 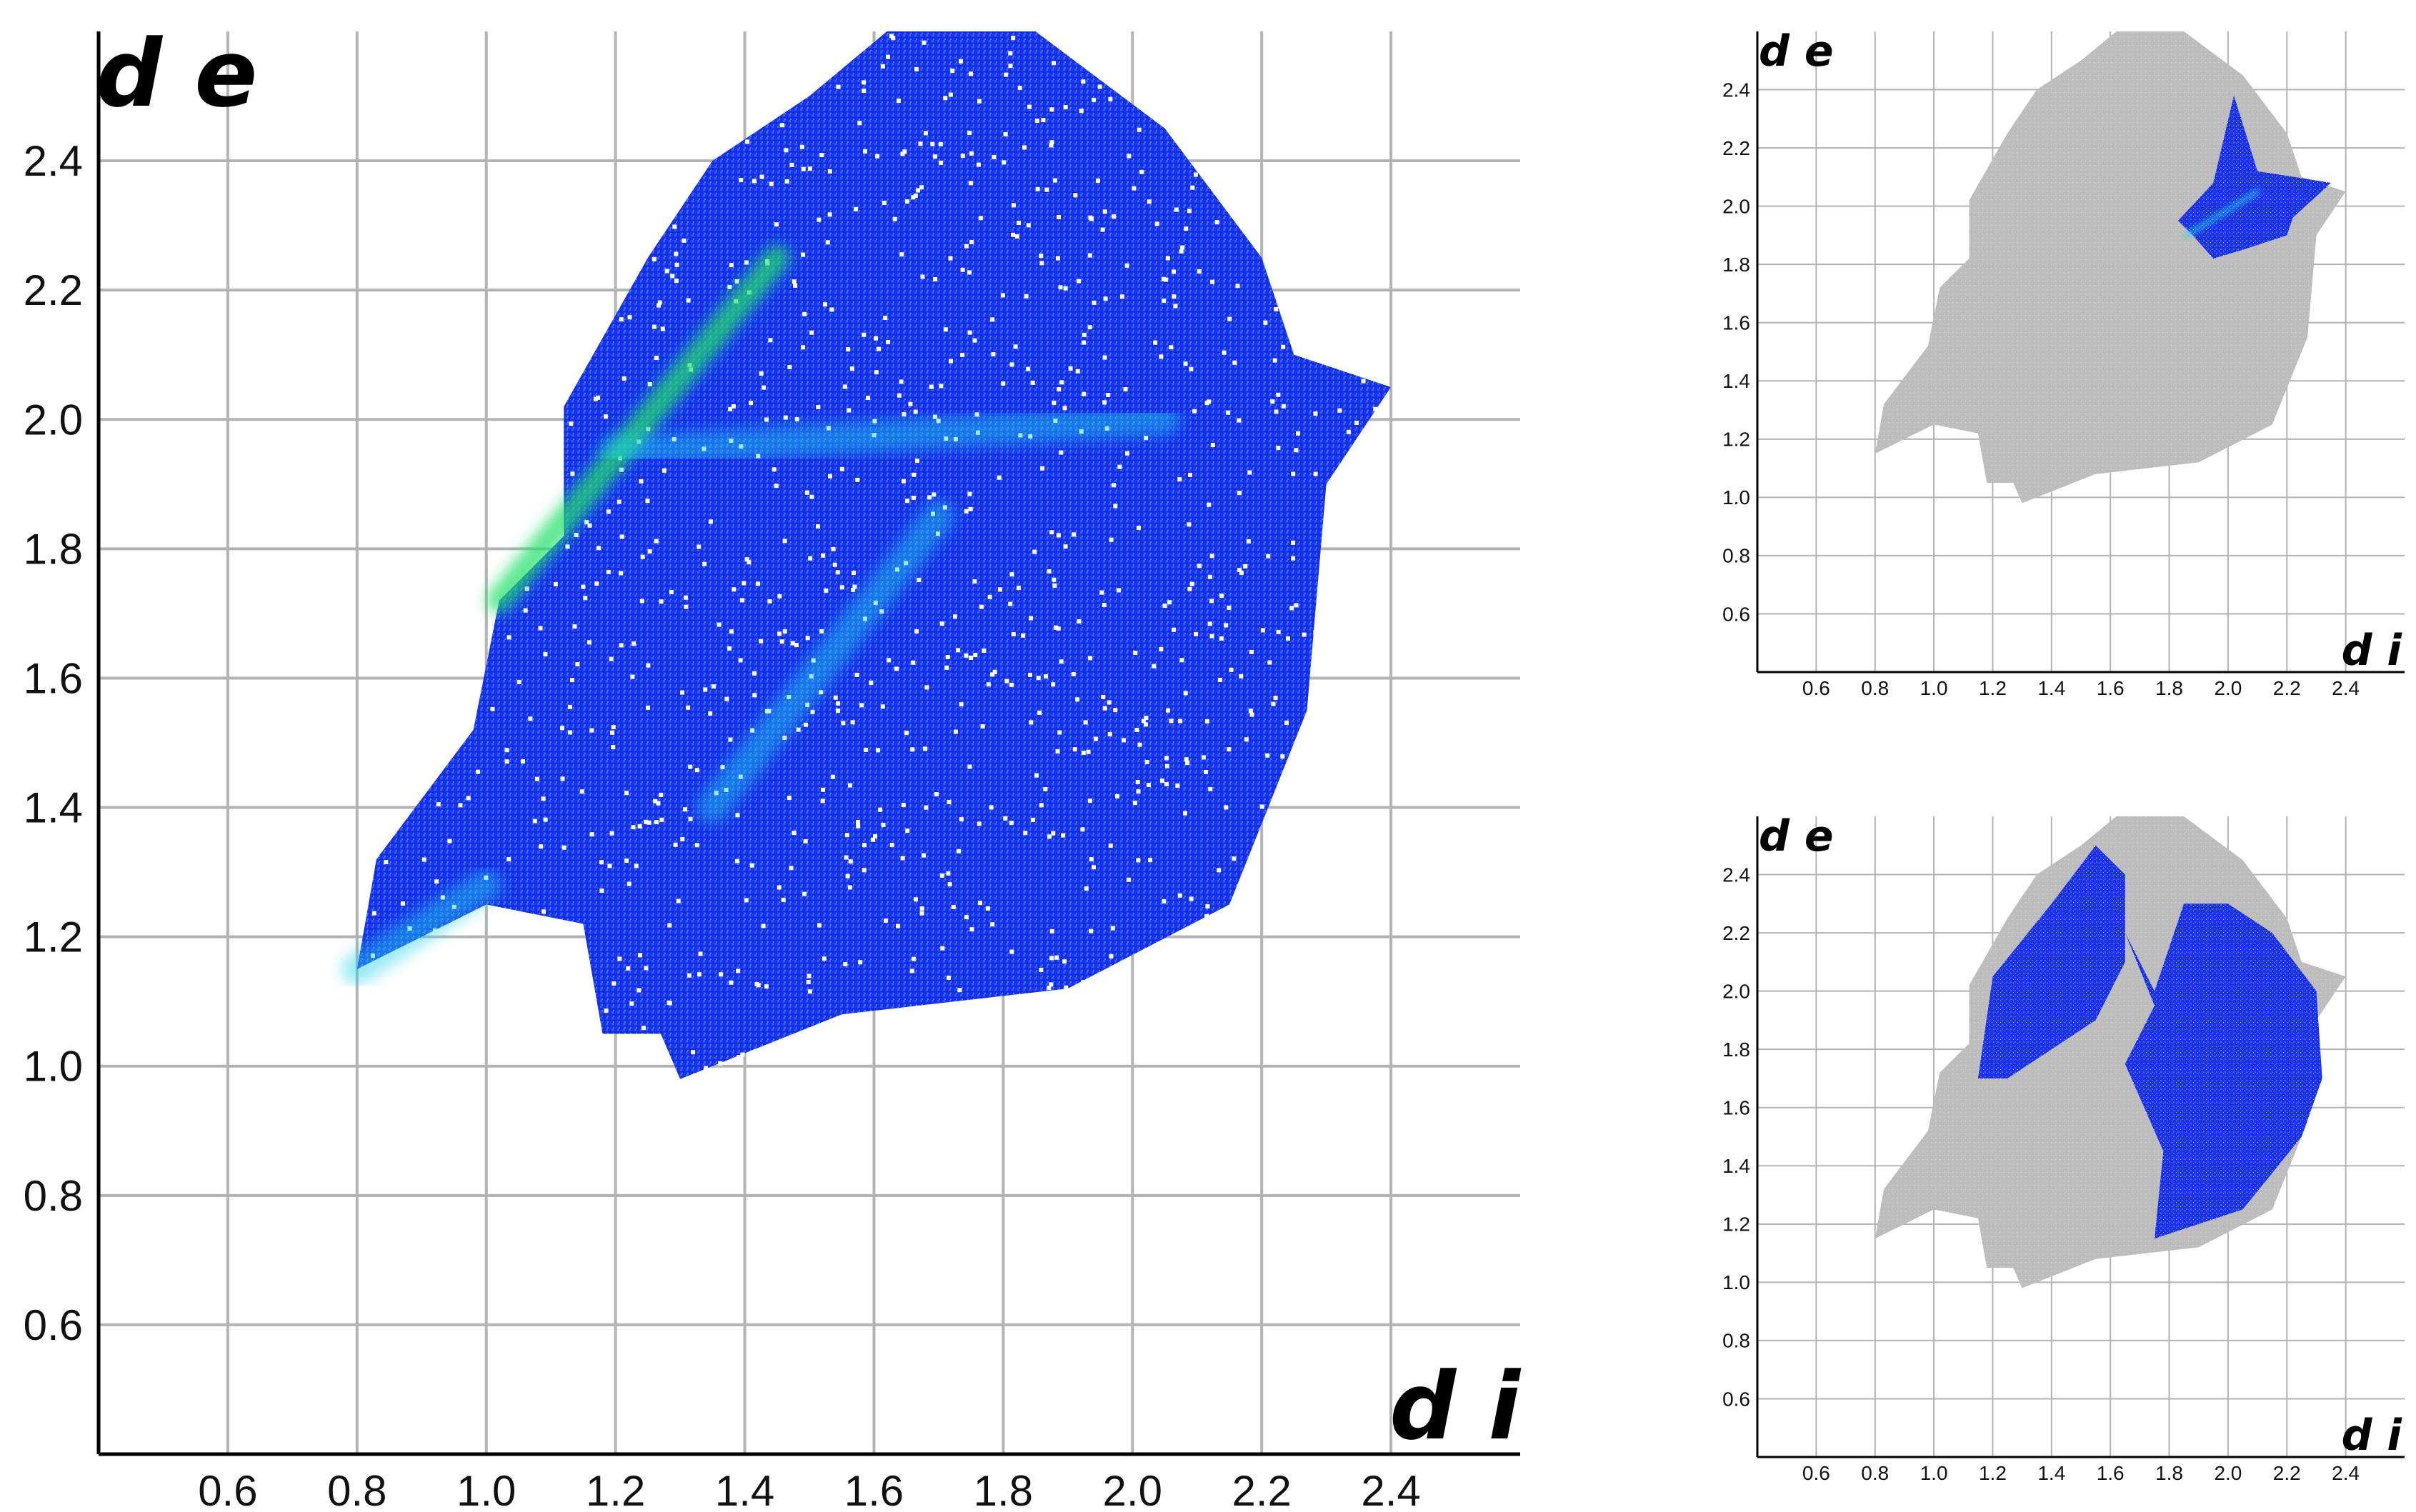 I want to click on hot-streak, so click(x=825, y=662).